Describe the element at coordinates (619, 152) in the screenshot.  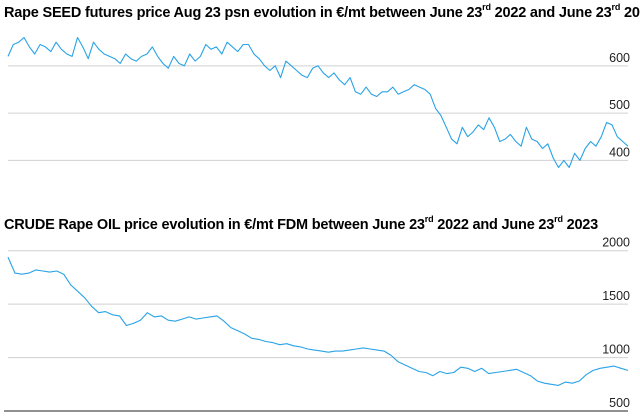
I see `y-tick-label: 400` at that location.